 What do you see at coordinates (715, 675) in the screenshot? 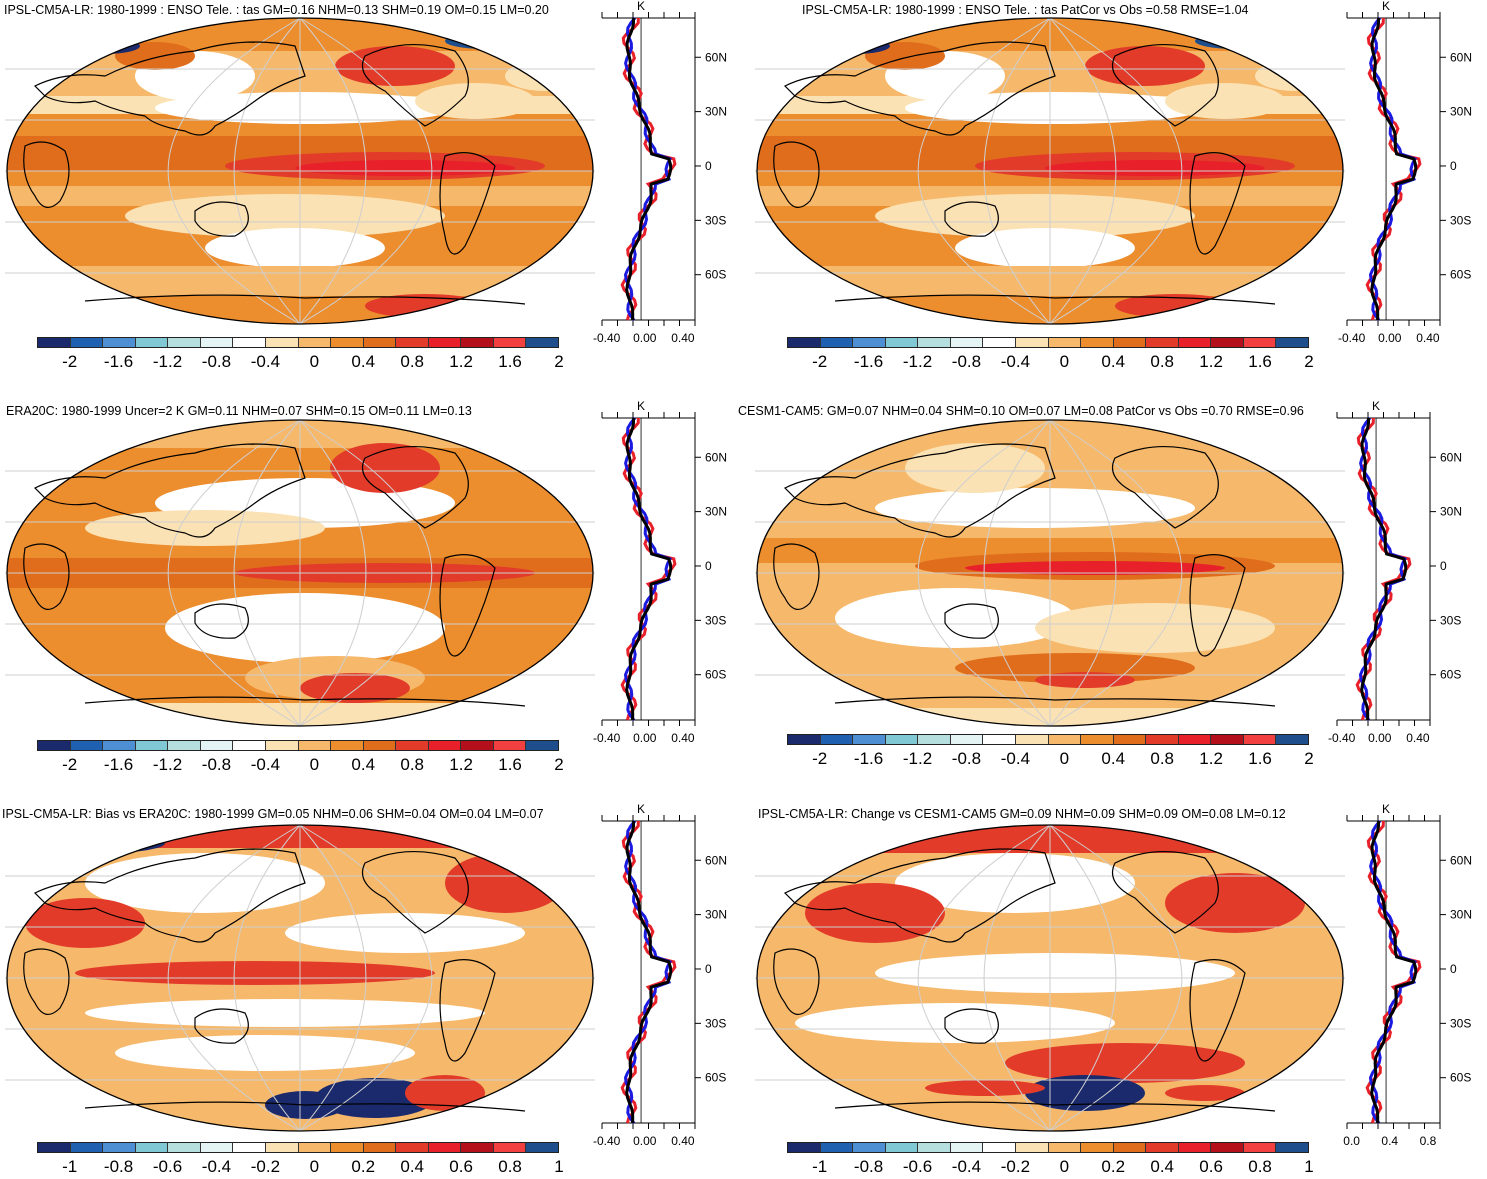
I see `latitude-label: 60S` at bounding box center [715, 675].